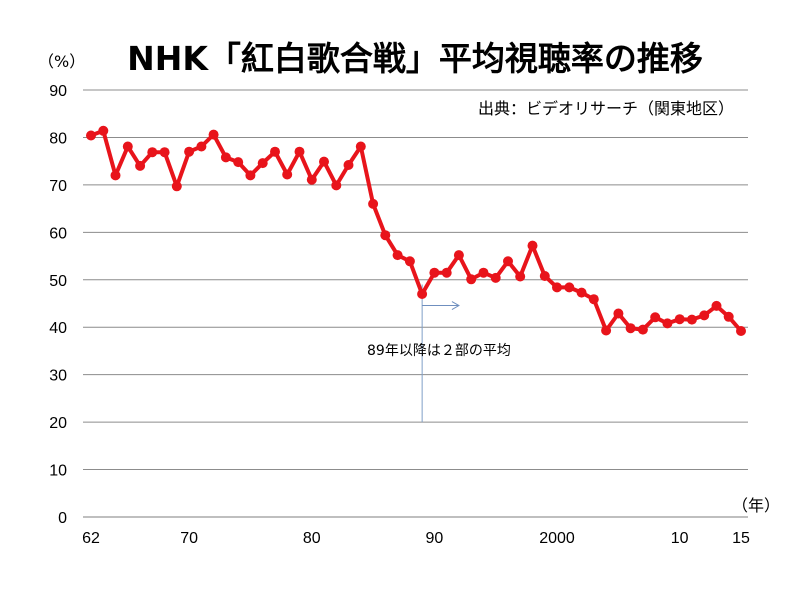  I want to click on x-tick-label: 80, so click(312, 538).